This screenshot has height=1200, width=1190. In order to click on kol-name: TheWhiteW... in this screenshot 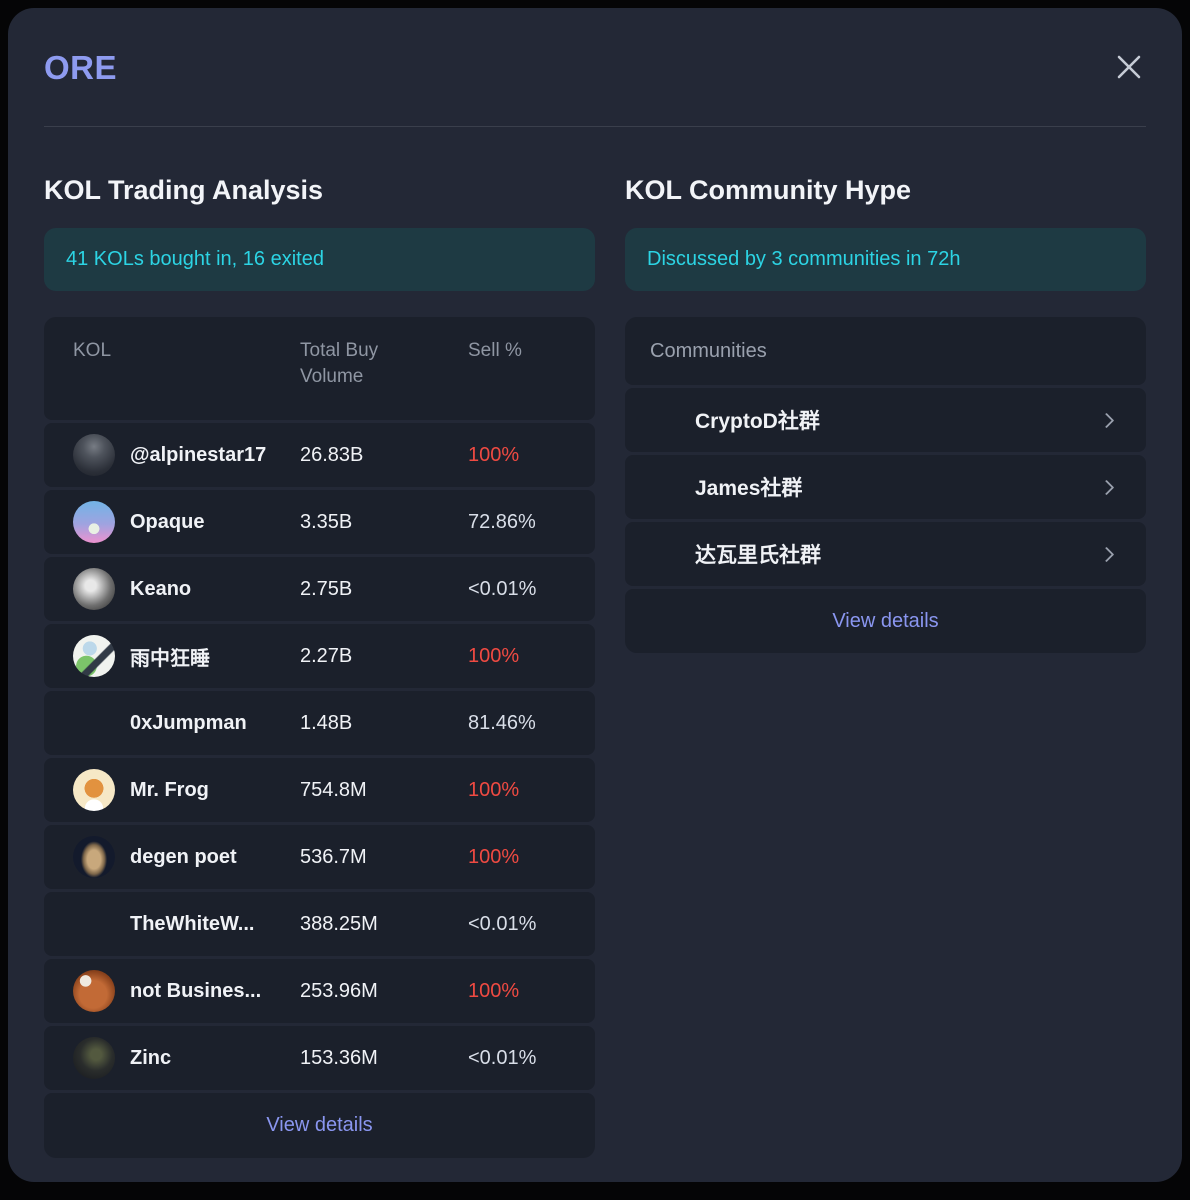, I will do `click(192, 923)`.